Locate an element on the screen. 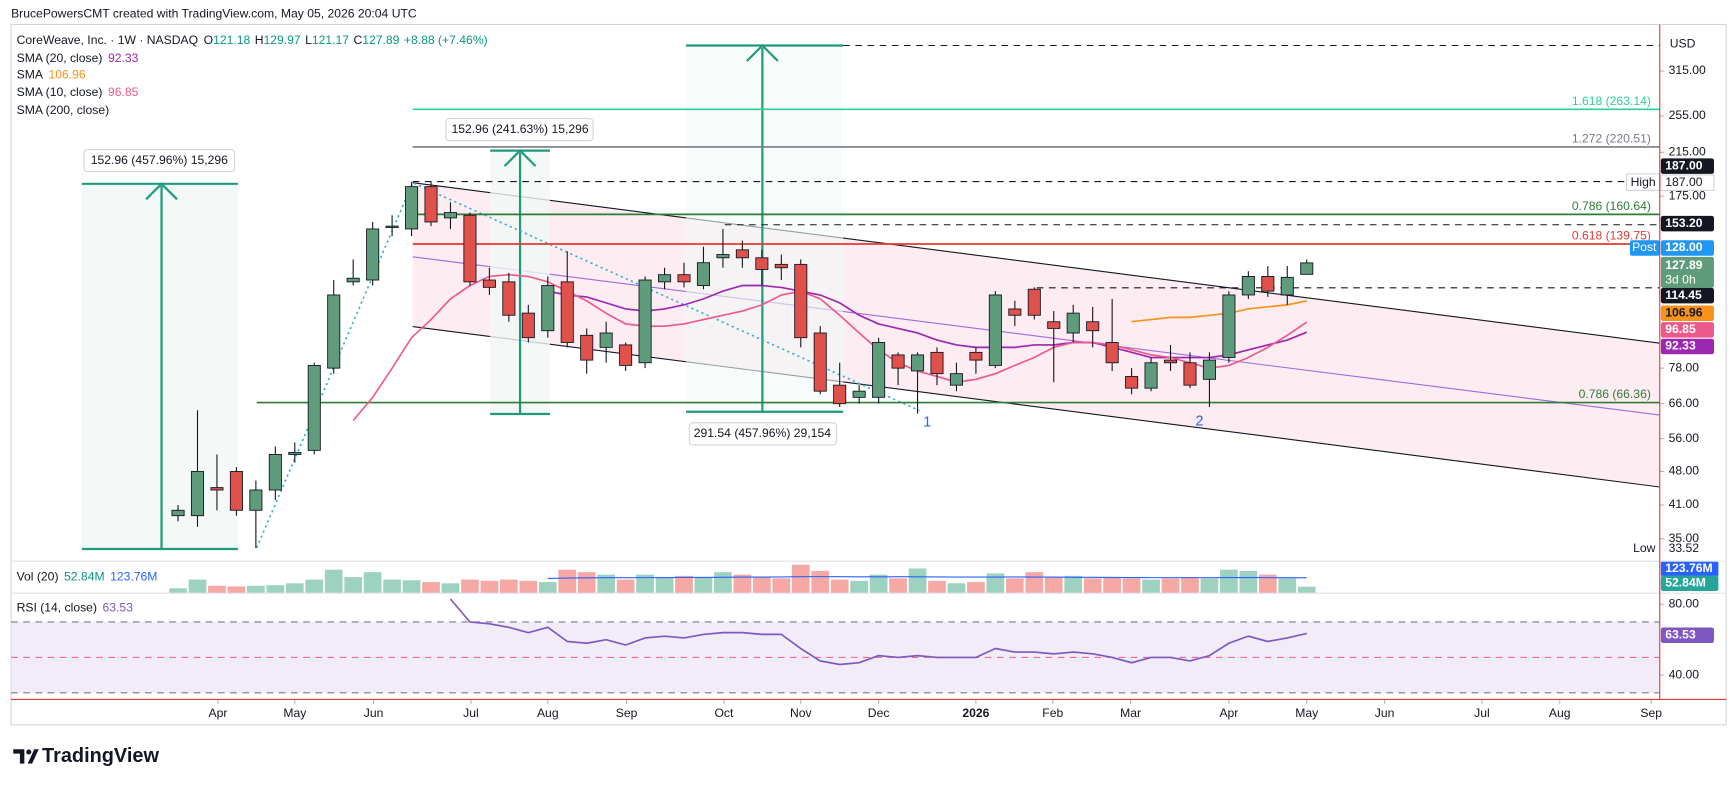  y-tick-label: 315.00 is located at coordinates (1687, 70).